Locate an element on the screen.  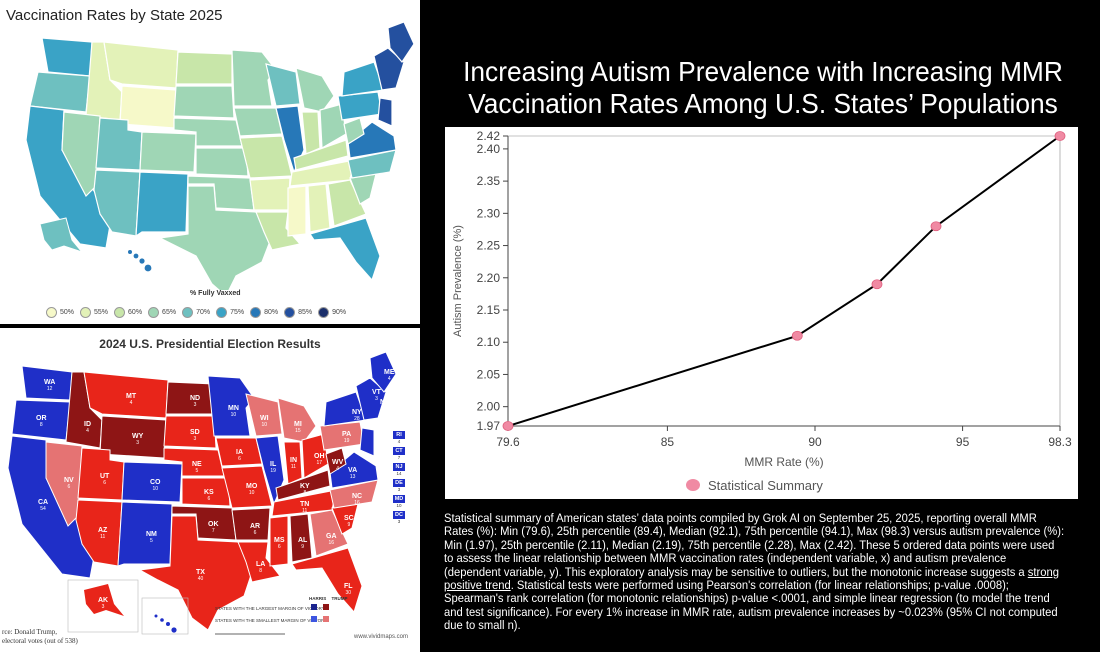
state-label-hi: HI 4 is located at coordinates (165, 613).